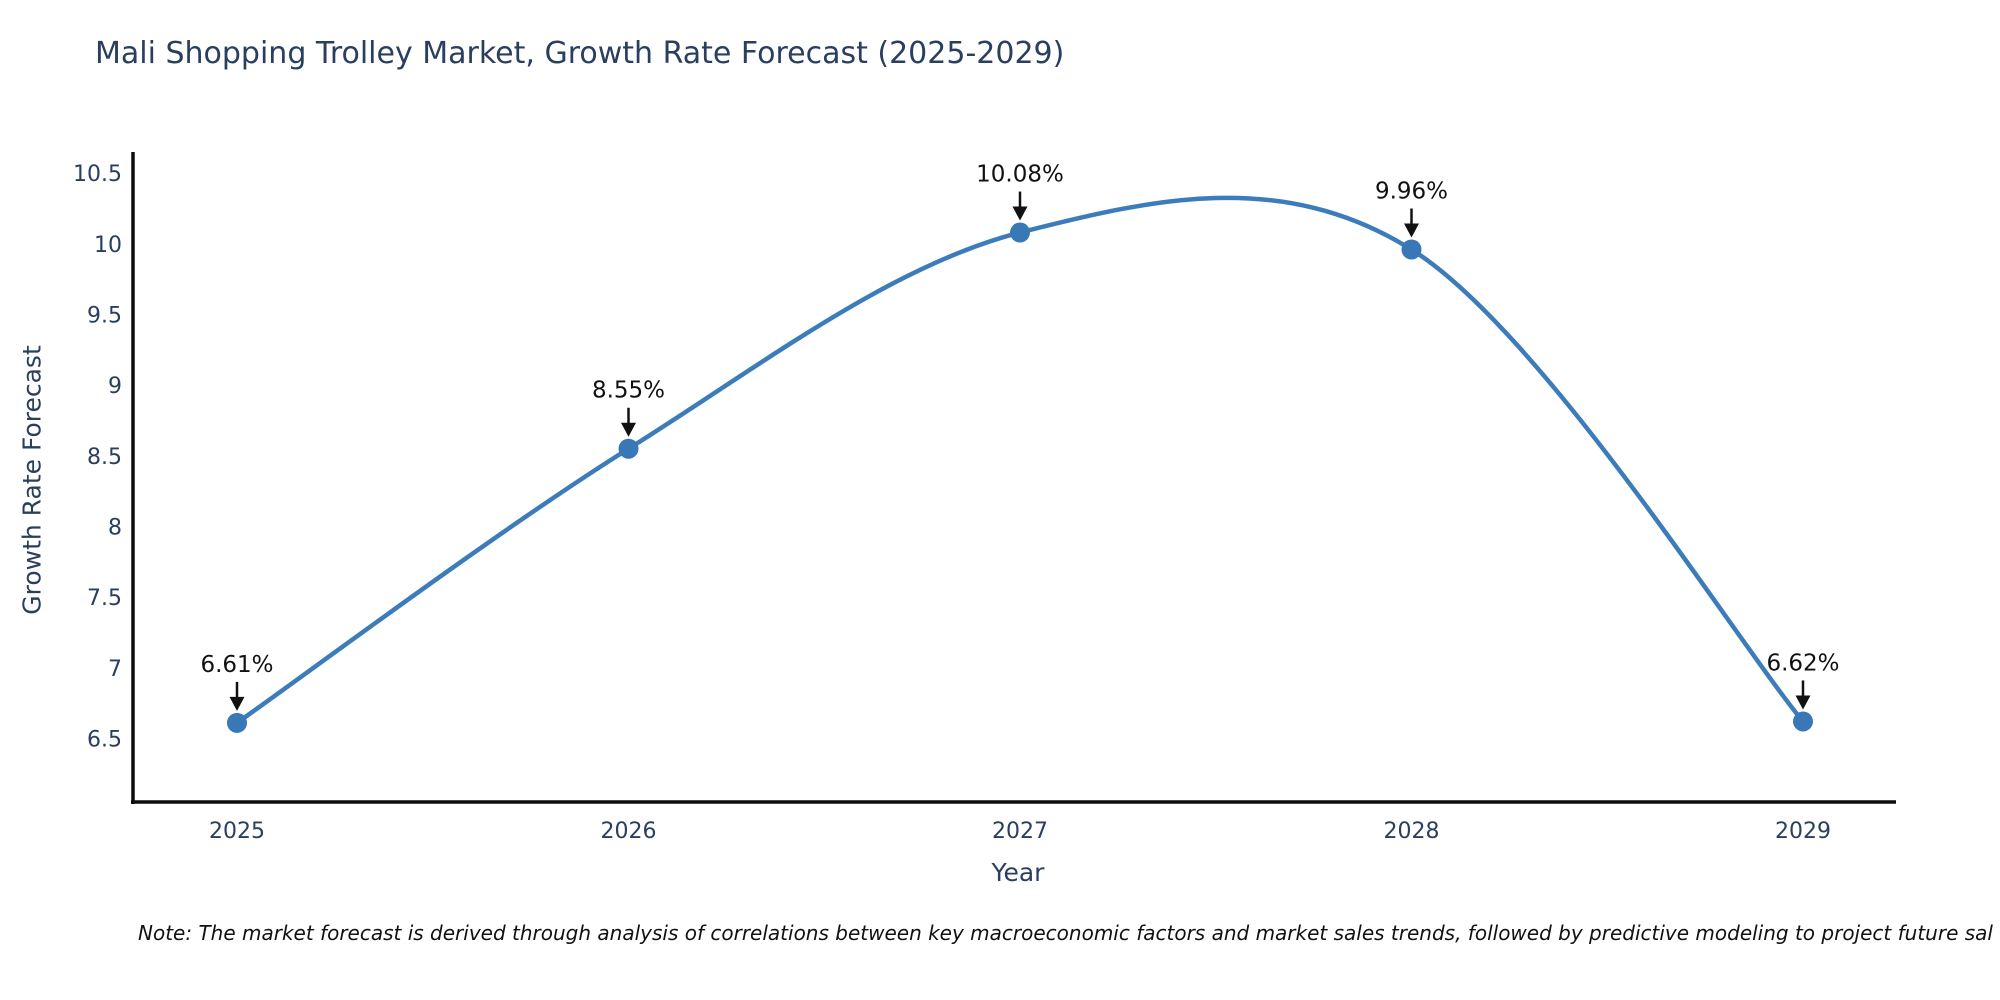 This screenshot has width=2000, height=1000. I want to click on x-tick-label: 2027, so click(1020, 831).